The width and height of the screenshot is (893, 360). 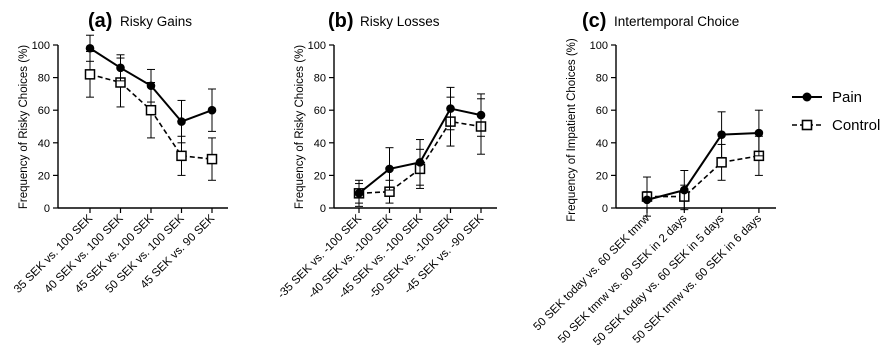 I want to click on panel-a-y-tick-label: 40, so click(x=44, y=144).